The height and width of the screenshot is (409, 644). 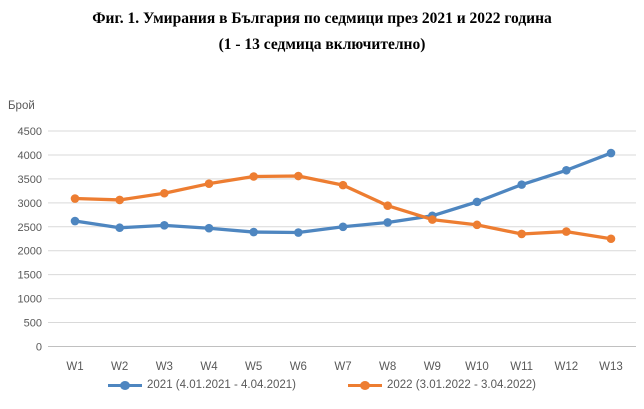 I want to click on y-tick-label: 3500, so click(x=30, y=180).